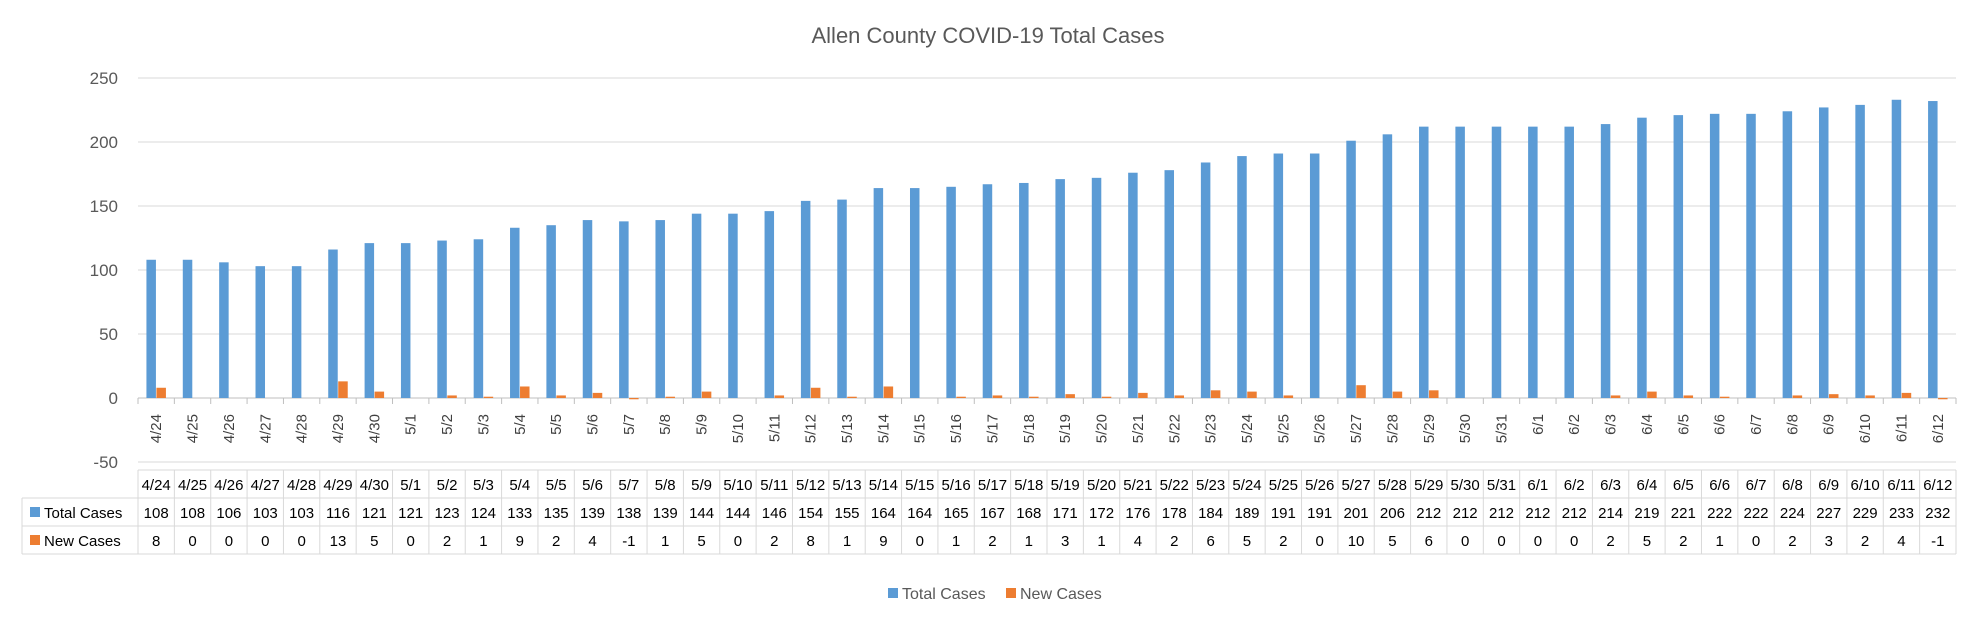 This screenshot has height=627, width=1976. I want to click on x-tick-label: 6/3, so click(1611, 424).